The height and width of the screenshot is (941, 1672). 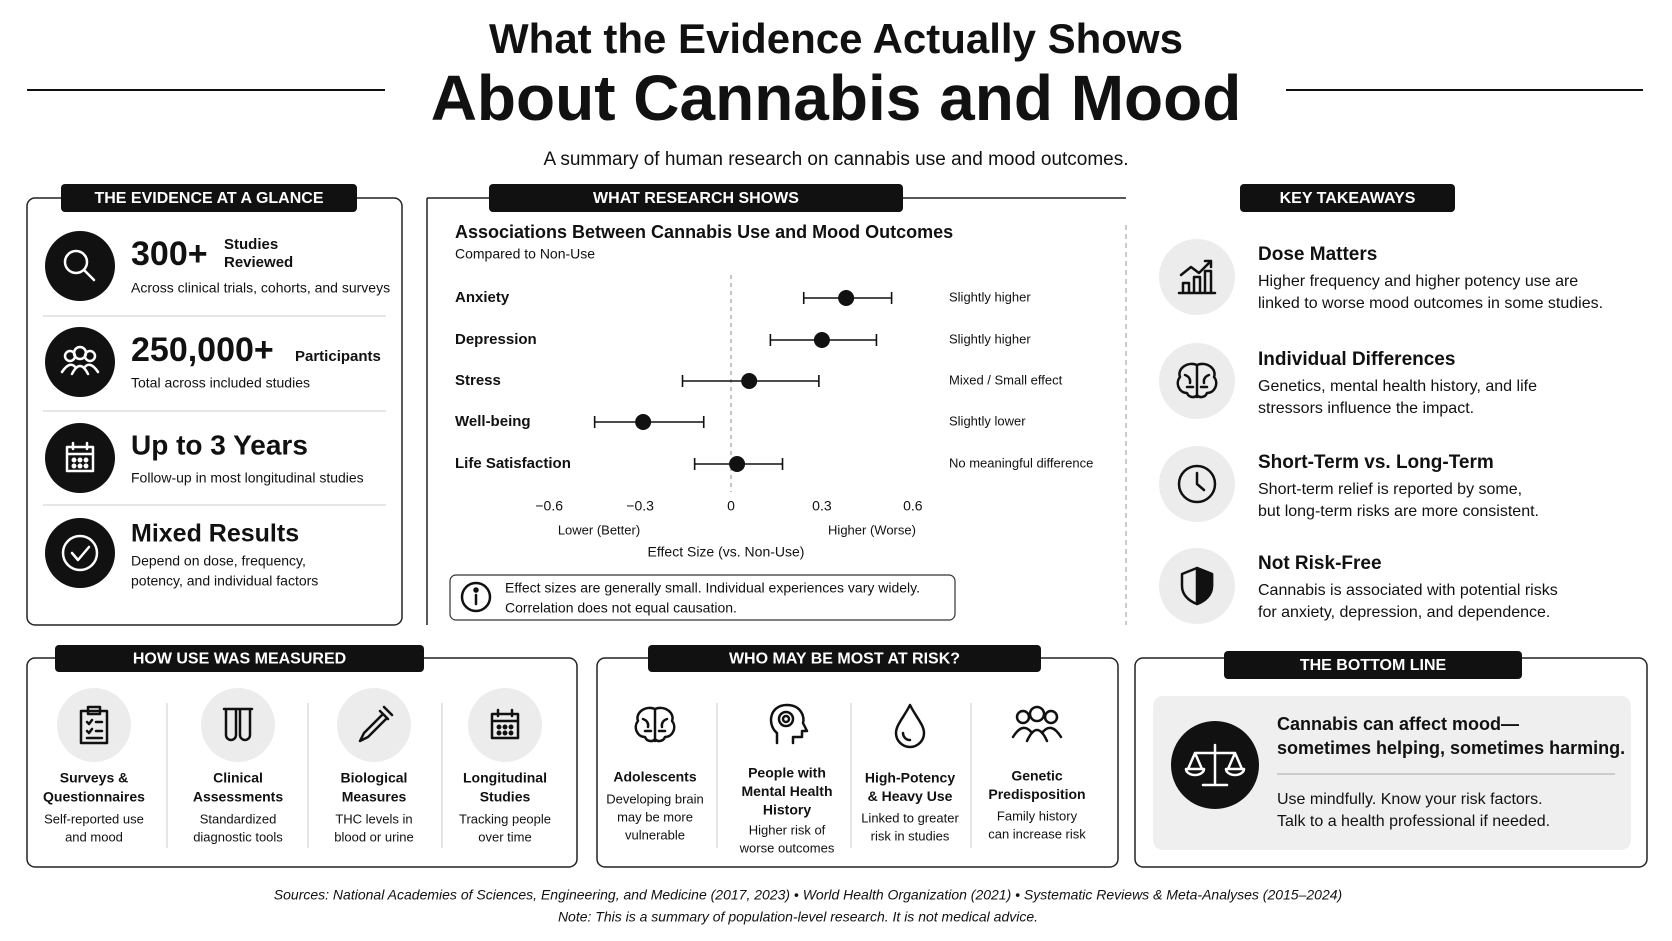 I want to click on takeaway-title: Not Risk-Free, so click(x=1320, y=563).